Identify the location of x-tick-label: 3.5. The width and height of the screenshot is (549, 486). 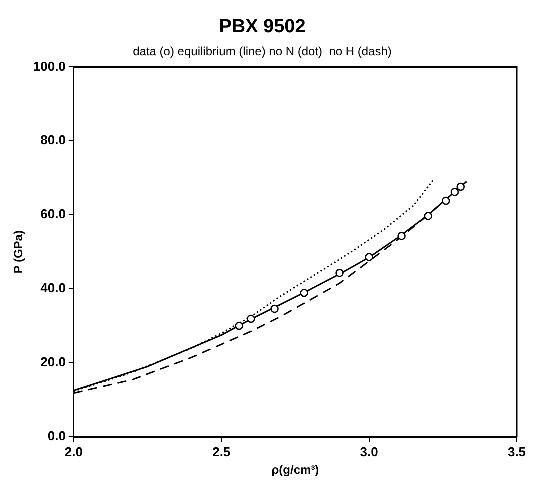
(517, 452).